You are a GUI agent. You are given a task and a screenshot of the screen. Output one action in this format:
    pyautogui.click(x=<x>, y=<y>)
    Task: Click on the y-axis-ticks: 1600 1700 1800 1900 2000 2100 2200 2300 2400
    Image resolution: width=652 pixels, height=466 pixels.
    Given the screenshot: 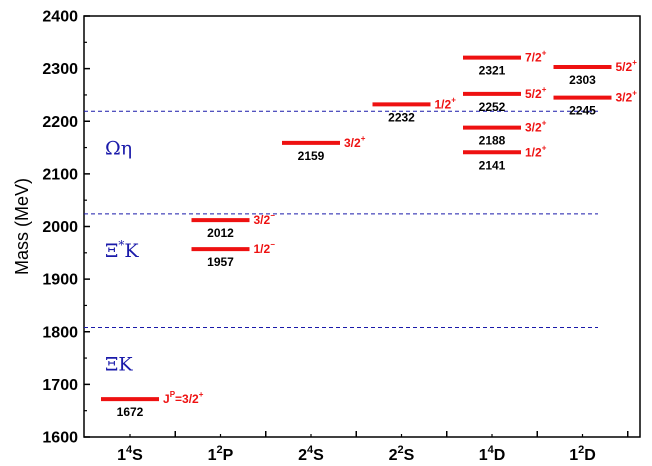 What is the action you would take?
    pyautogui.click(x=66, y=228)
    